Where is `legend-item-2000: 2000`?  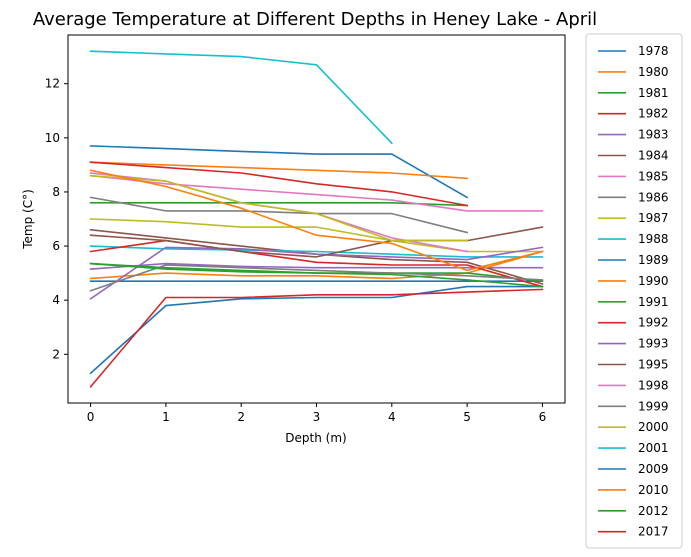 legend-item-2000: 2000 is located at coordinates (633, 427).